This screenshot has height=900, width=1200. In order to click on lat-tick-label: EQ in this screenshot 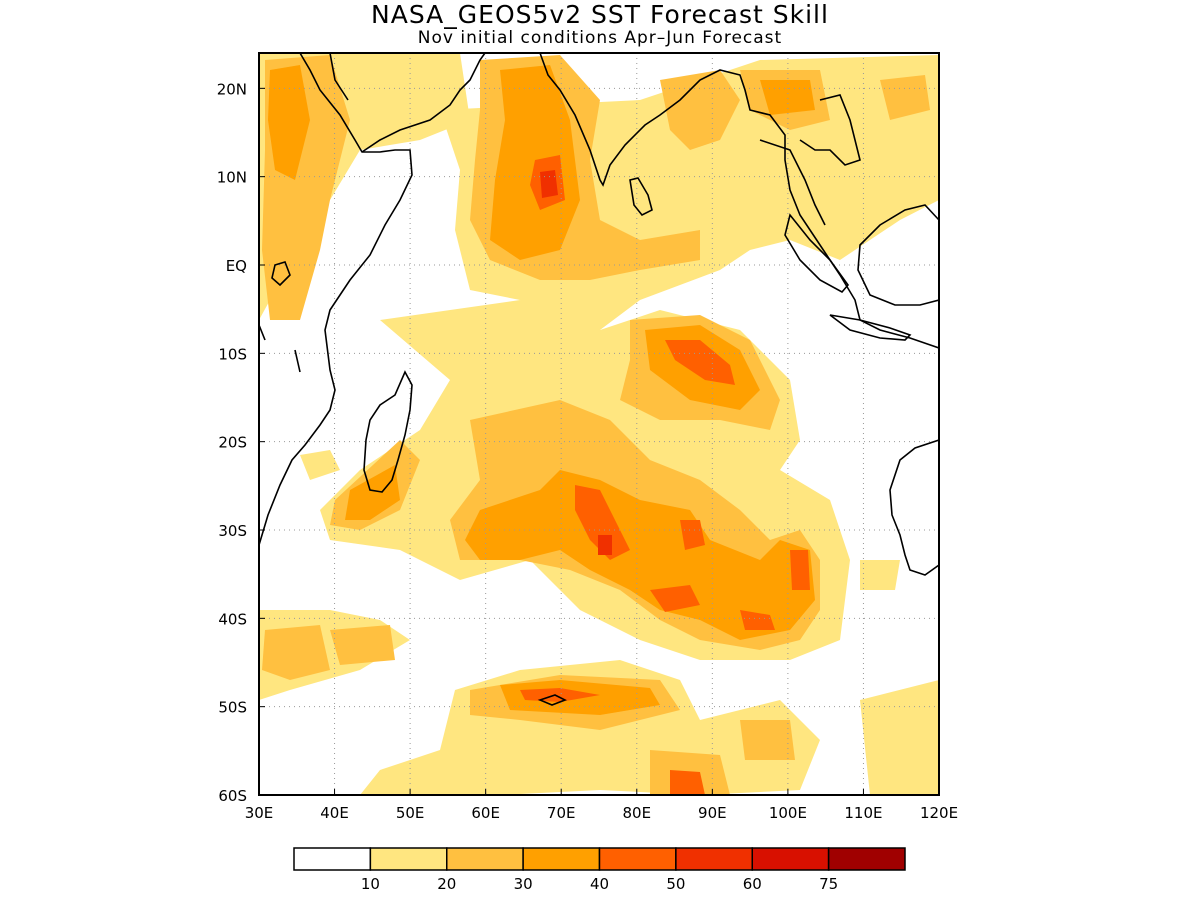, I will do `click(236, 266)`.